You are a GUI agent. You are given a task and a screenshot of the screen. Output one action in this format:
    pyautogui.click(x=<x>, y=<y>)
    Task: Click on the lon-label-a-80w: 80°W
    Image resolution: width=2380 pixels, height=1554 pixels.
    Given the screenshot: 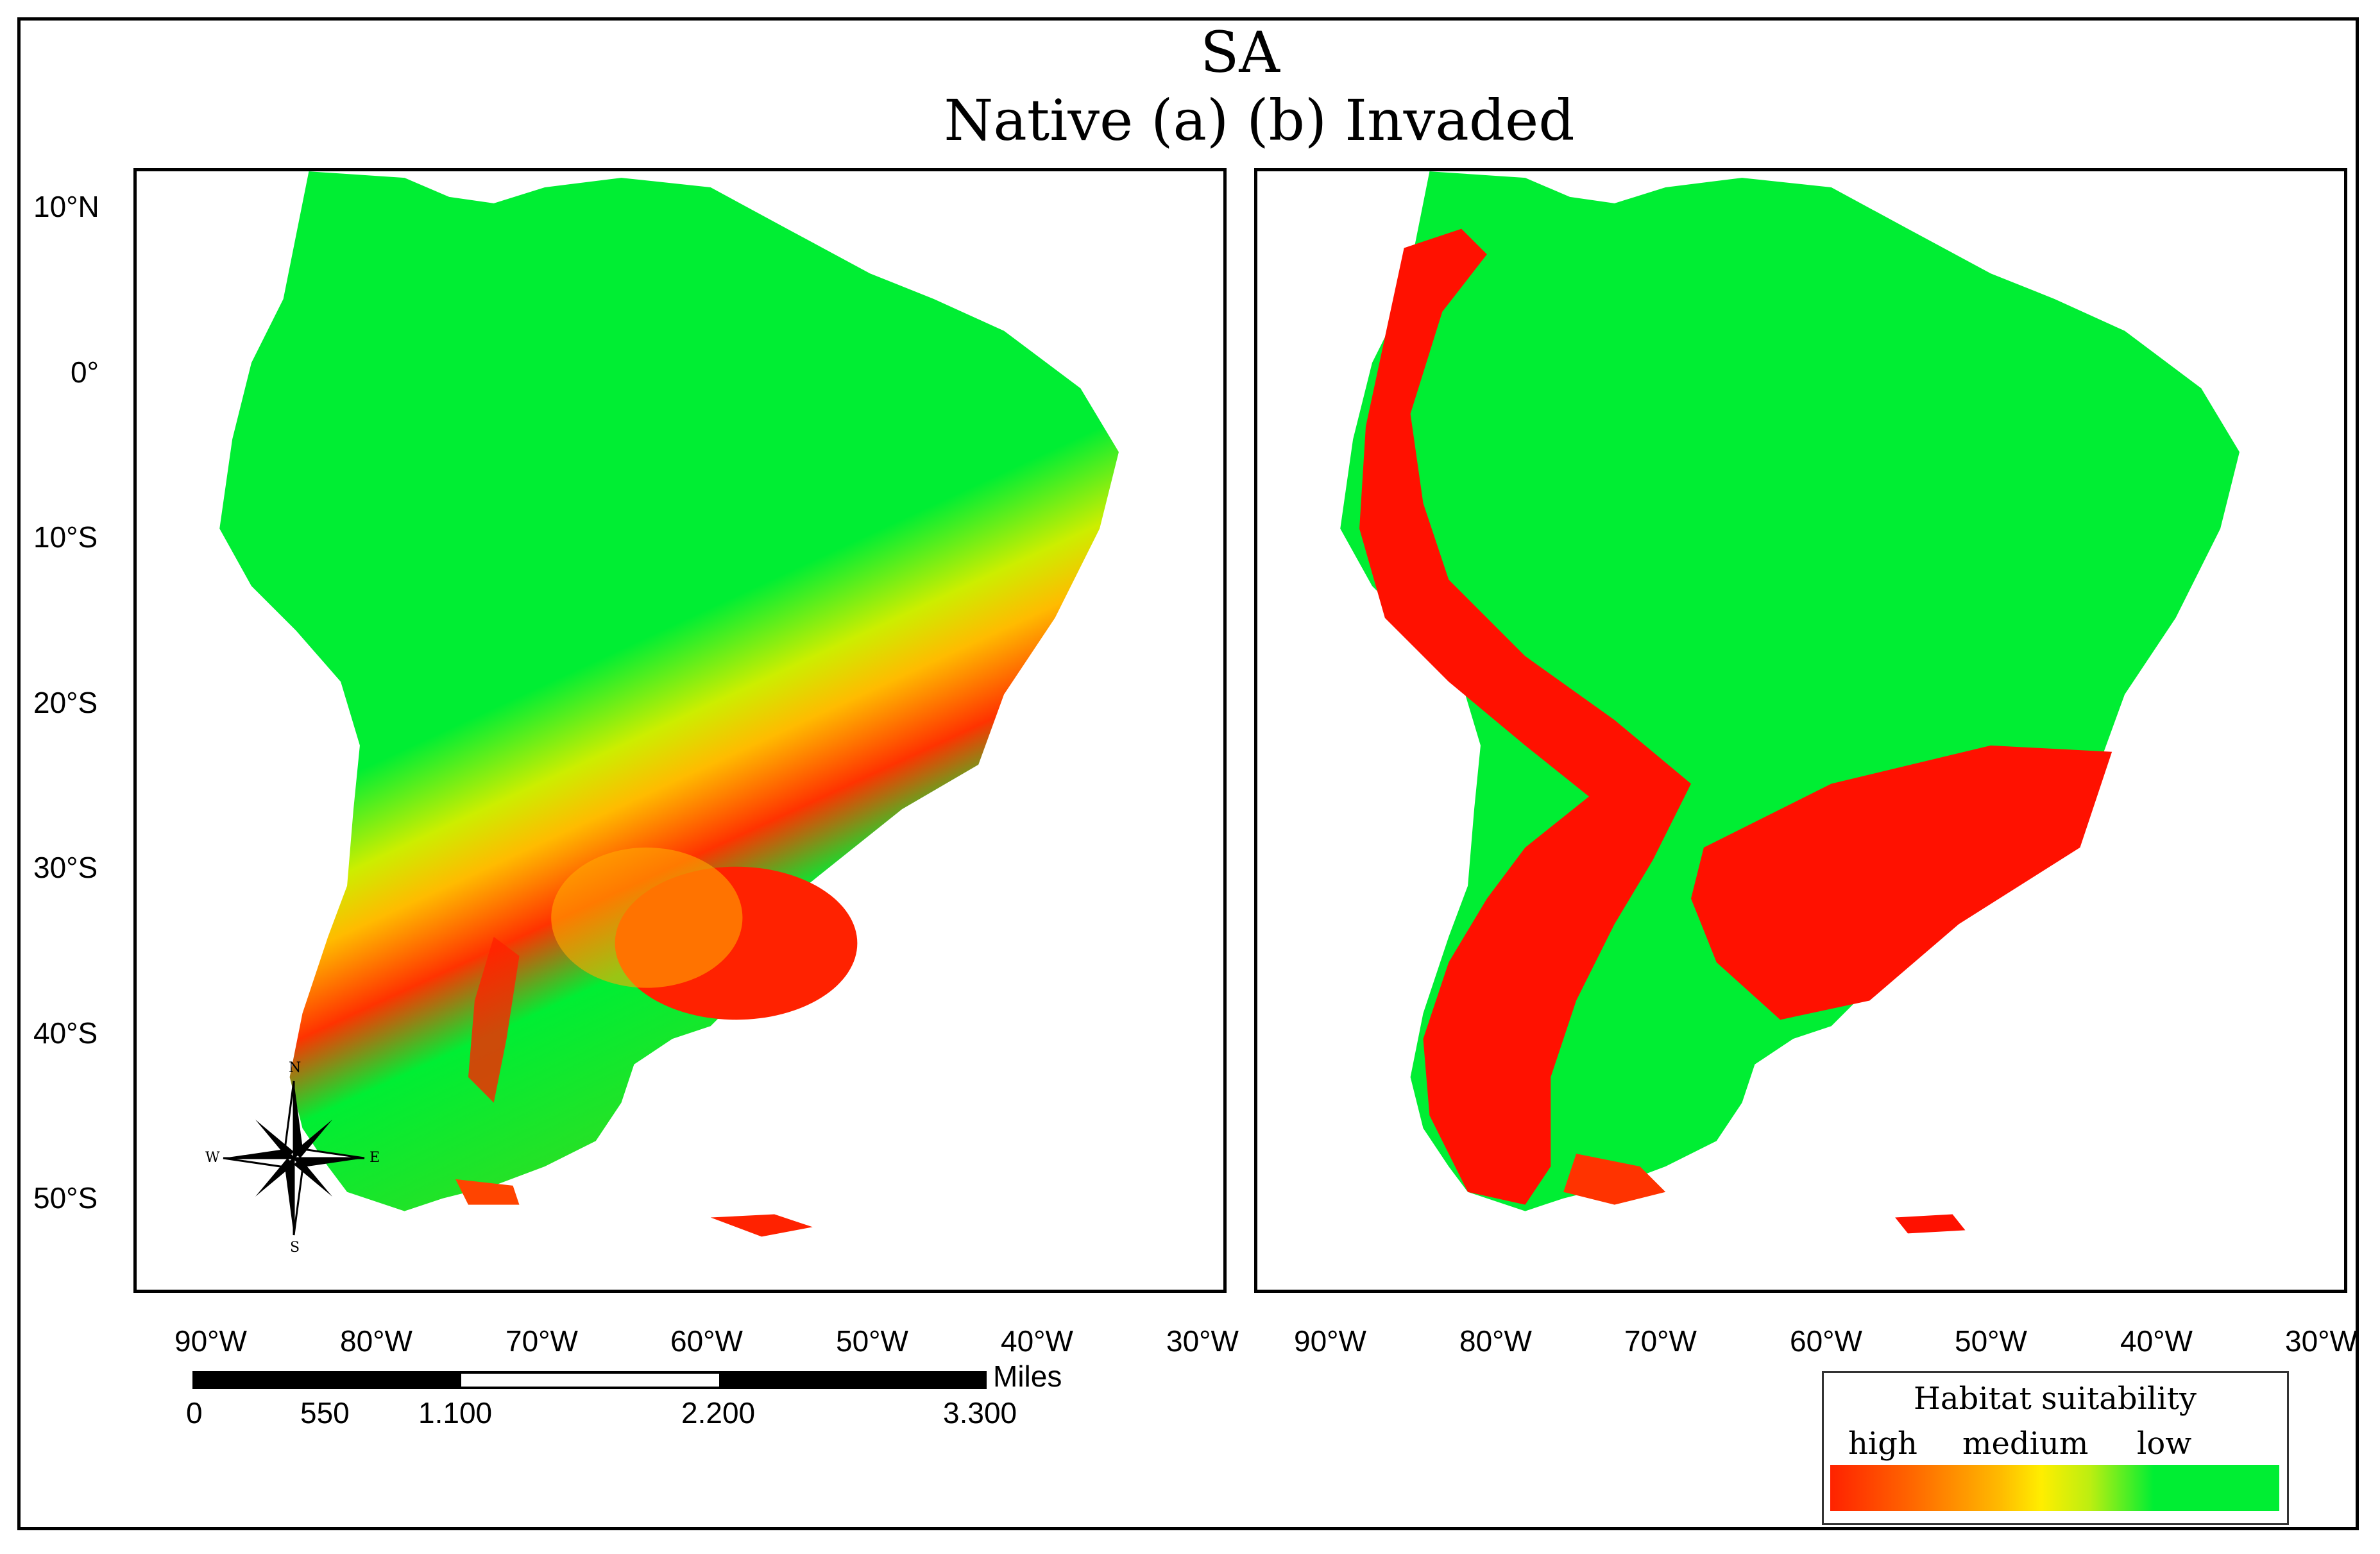 What is the action you would take?
    pyautogui.click(x=376, y=1341)
    